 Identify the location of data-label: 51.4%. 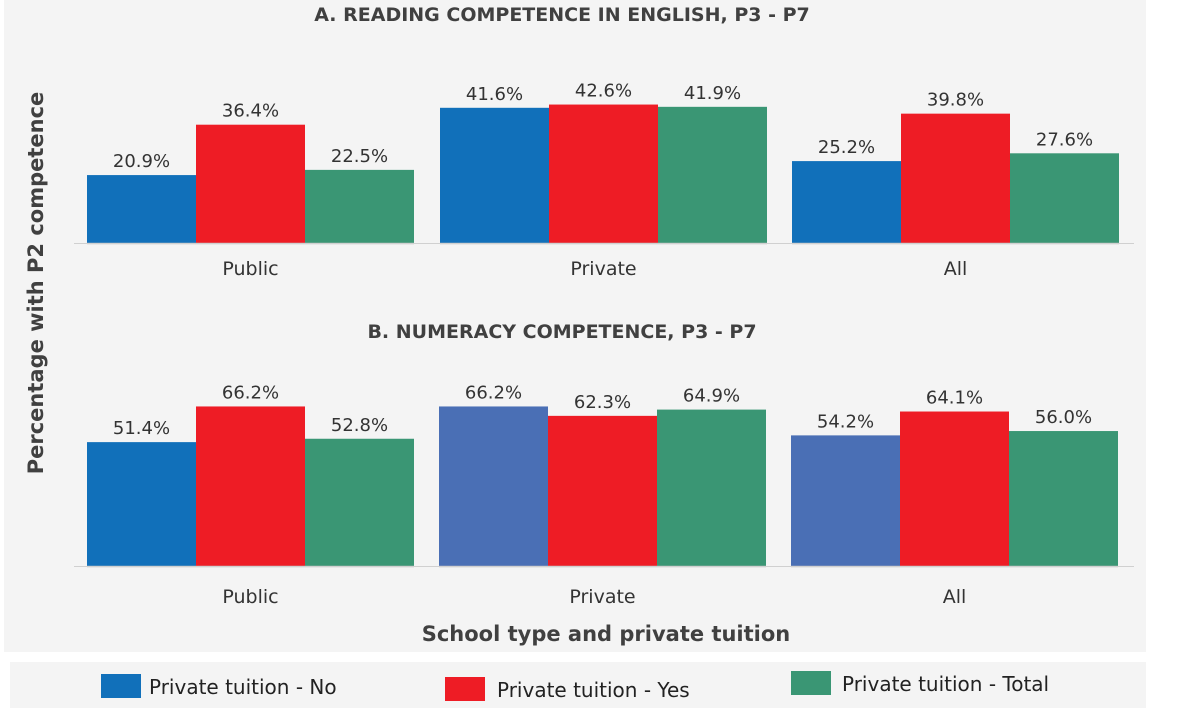
(141, 428).